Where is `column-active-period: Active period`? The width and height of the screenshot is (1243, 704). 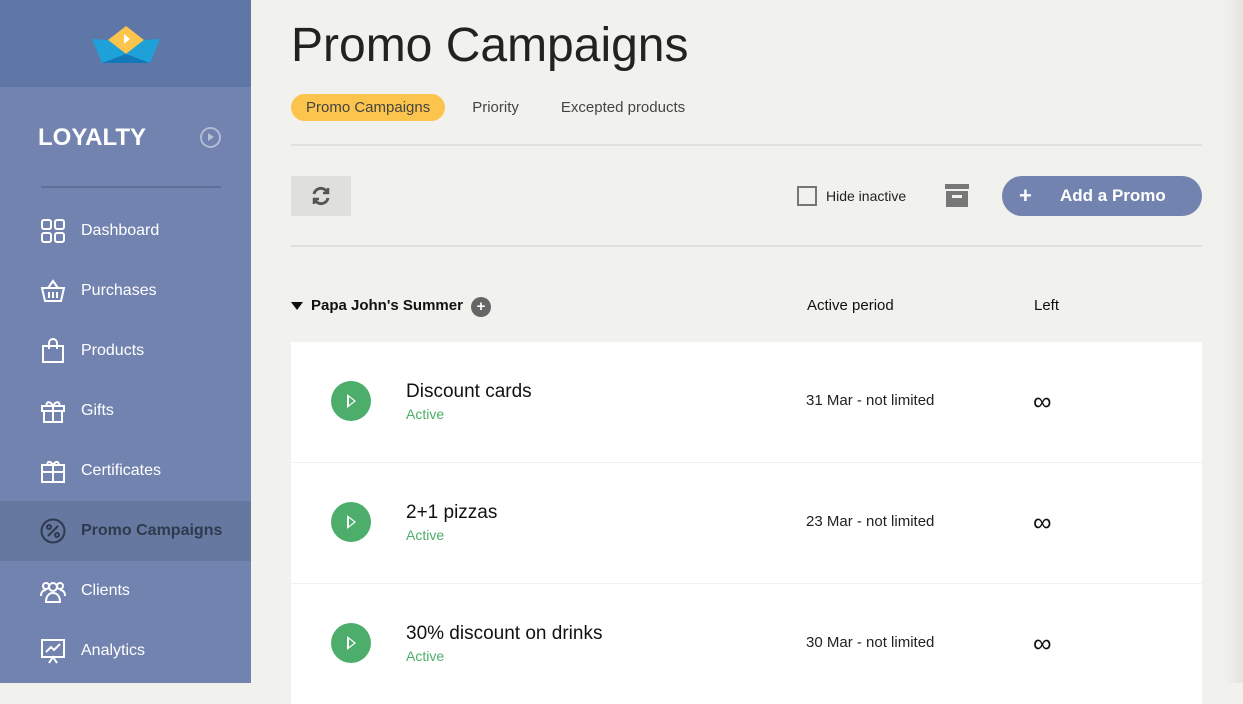
column-active-period: Active period is located at coordinates (850, 305).